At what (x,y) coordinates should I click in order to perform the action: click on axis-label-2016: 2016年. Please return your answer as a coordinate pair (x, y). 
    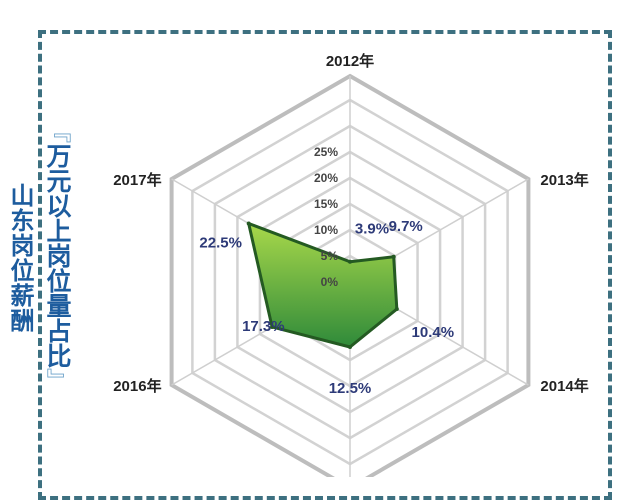
    Looking at the image, I should click on (137, 386).